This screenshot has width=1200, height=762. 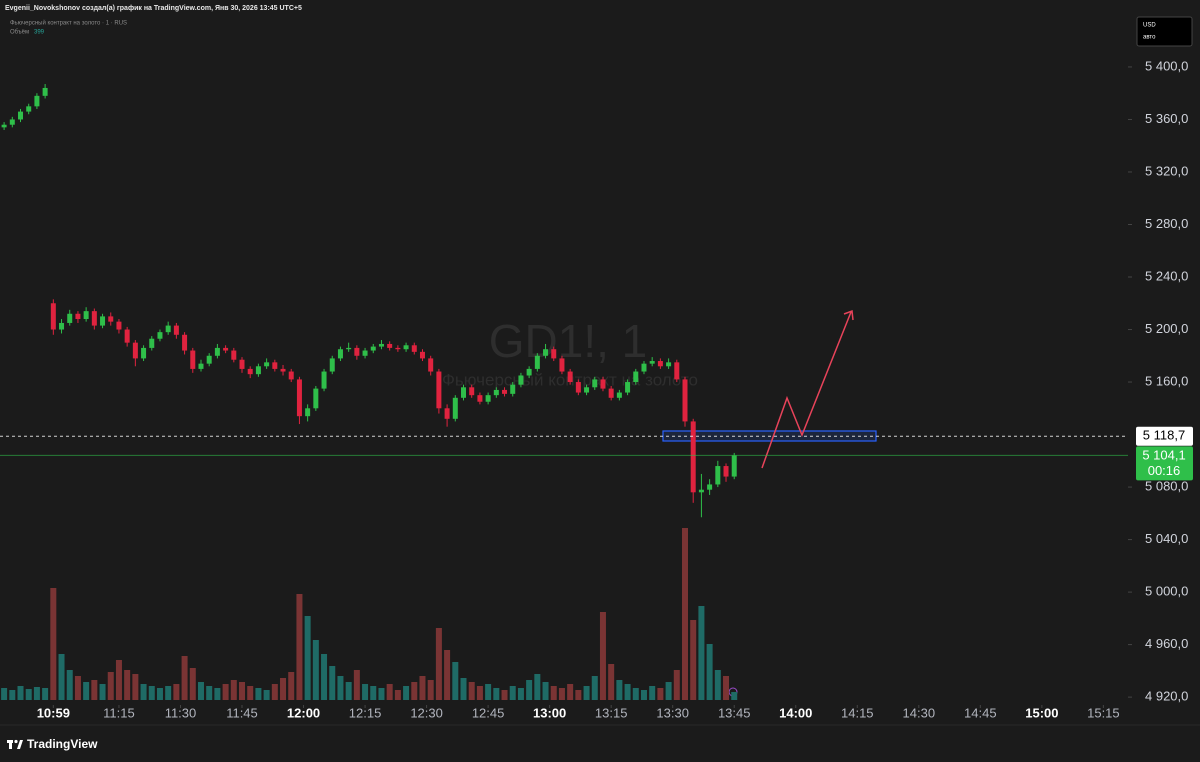 What do you see at coordinates (795, 712) in the screenshot?
I see `x-tick-label: 14:00` at bounding box center [795, 712].